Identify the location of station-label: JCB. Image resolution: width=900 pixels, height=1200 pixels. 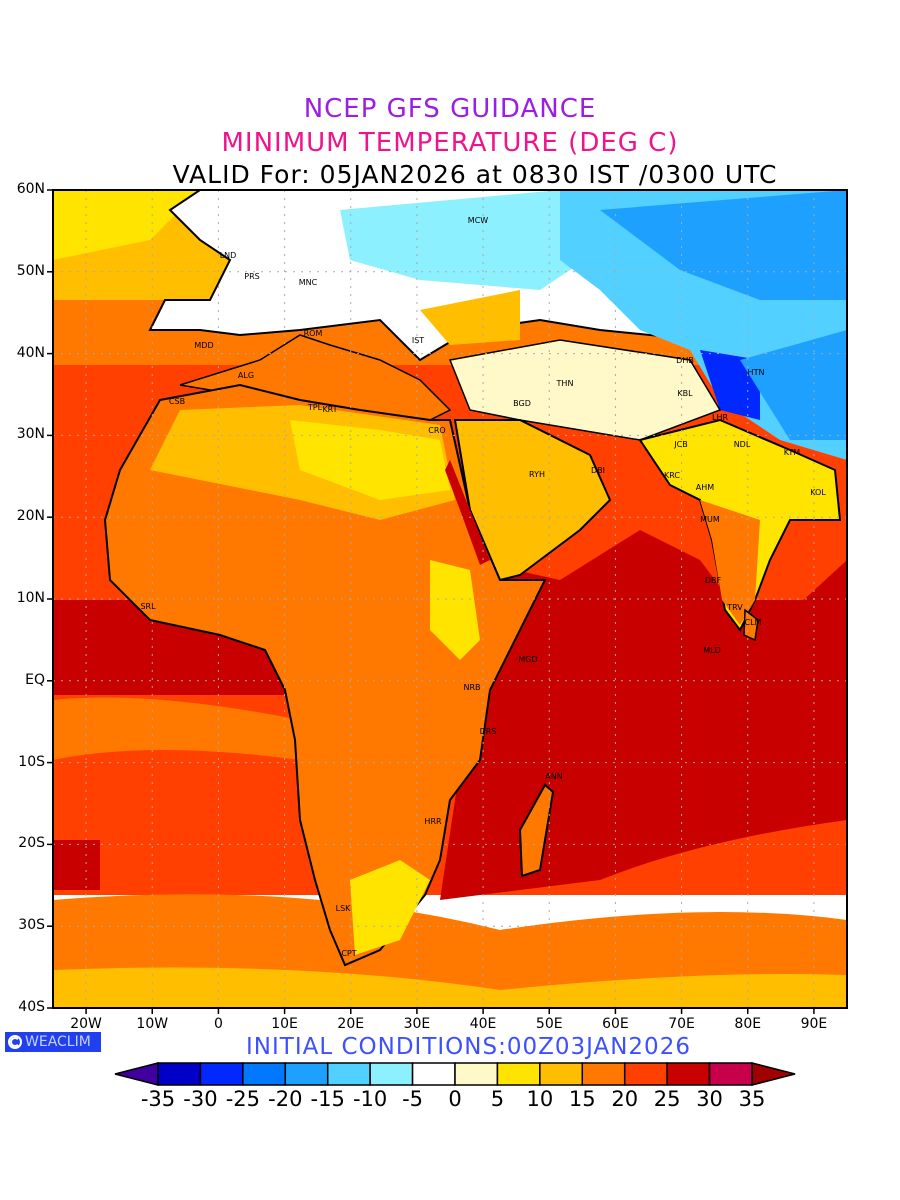
(680, 444).